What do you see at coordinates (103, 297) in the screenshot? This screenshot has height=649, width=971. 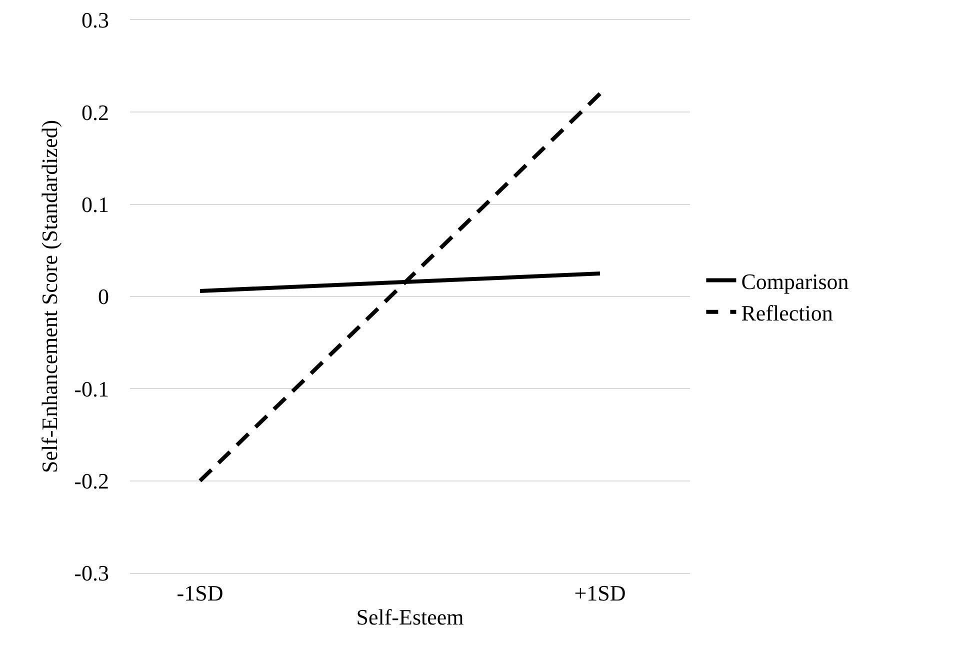 I see `y-tick-label: 0` at bounding box center [103, 297].